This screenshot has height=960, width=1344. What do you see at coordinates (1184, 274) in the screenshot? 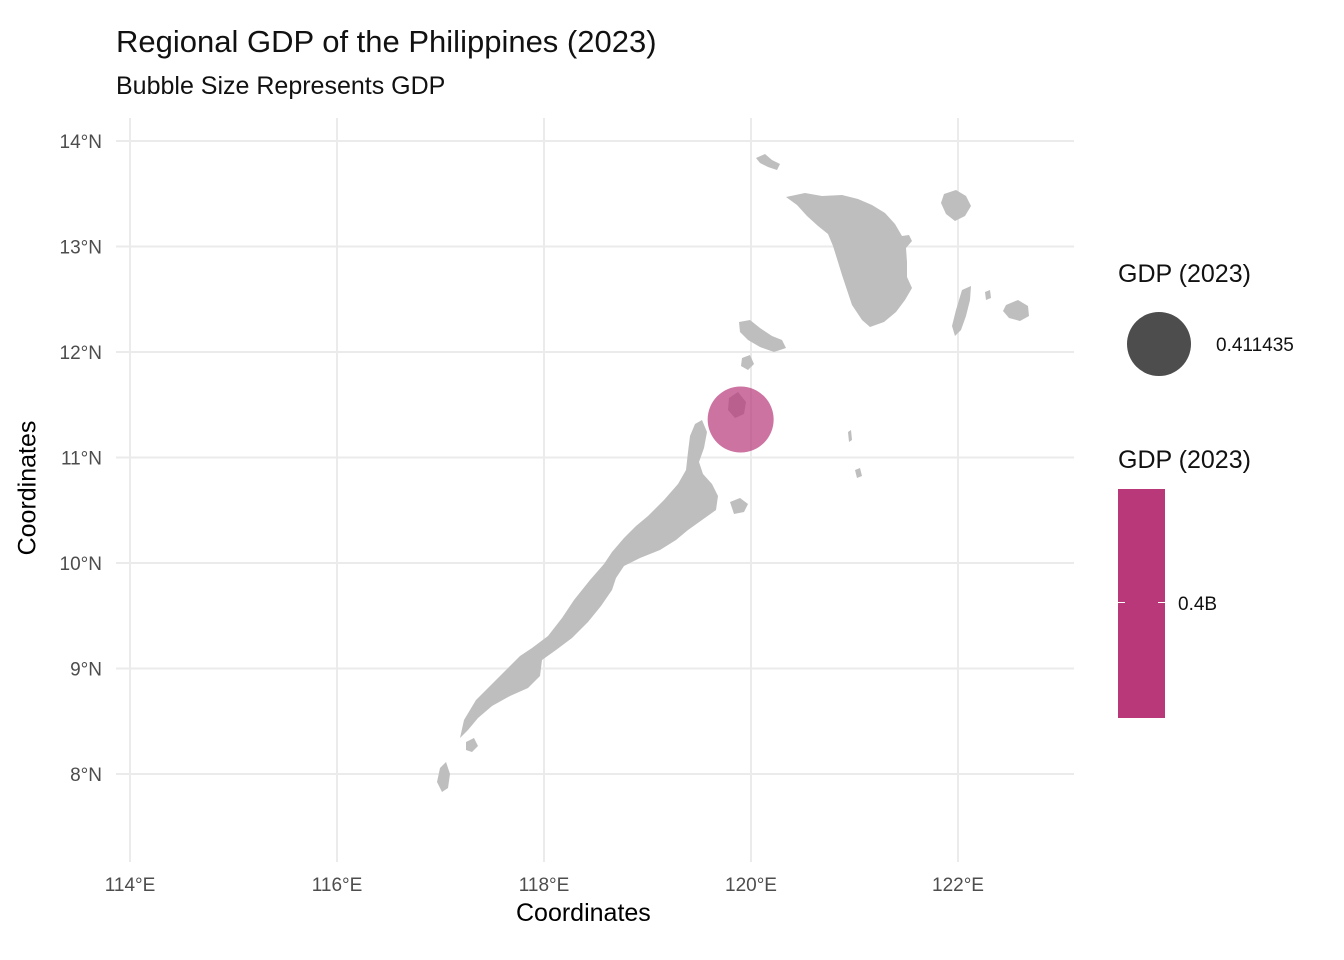
I see `size-legend-title: GDP (2023)` at bounding box center [1184, 274].